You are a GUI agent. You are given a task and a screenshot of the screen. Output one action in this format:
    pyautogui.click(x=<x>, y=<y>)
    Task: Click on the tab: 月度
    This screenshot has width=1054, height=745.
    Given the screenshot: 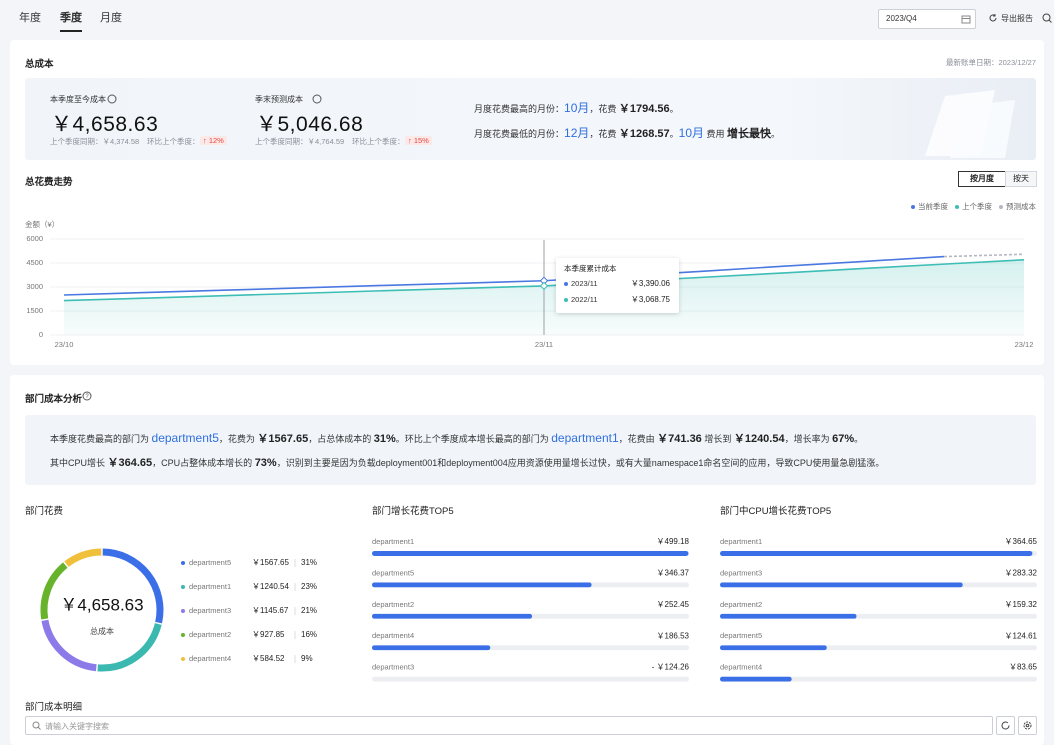 What is the action you would take?
    pyautogui.click(x=111, y=18)
    